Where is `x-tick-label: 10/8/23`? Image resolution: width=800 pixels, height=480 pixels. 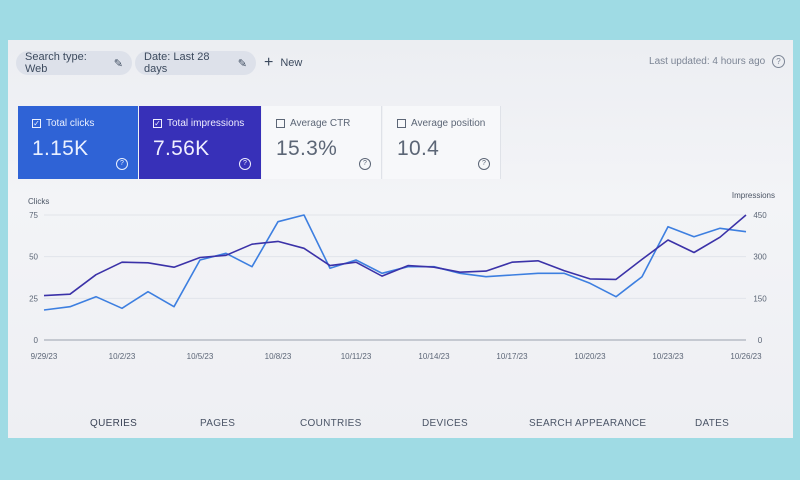 x-tick-label: 10/8/23 is located at coordinates (278, 356).